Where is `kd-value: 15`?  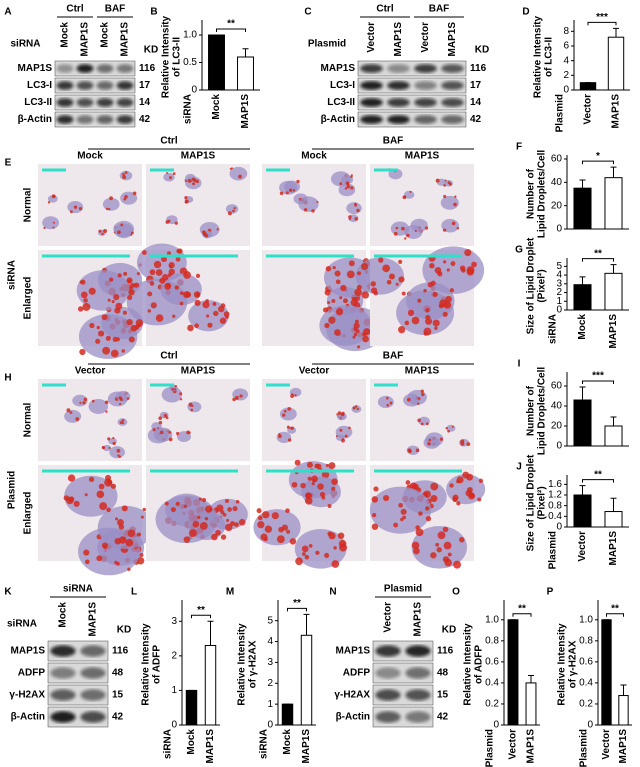
kd-value: 15 is located at coordinates (118, 695).